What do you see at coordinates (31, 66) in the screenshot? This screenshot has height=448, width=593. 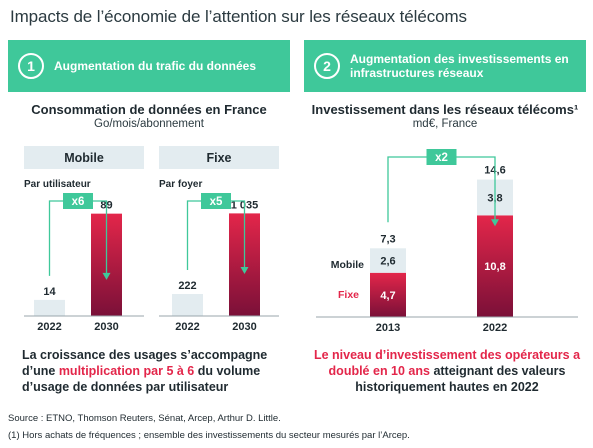 I see `step-badge-1: 1` at bounding box center [31, 66].